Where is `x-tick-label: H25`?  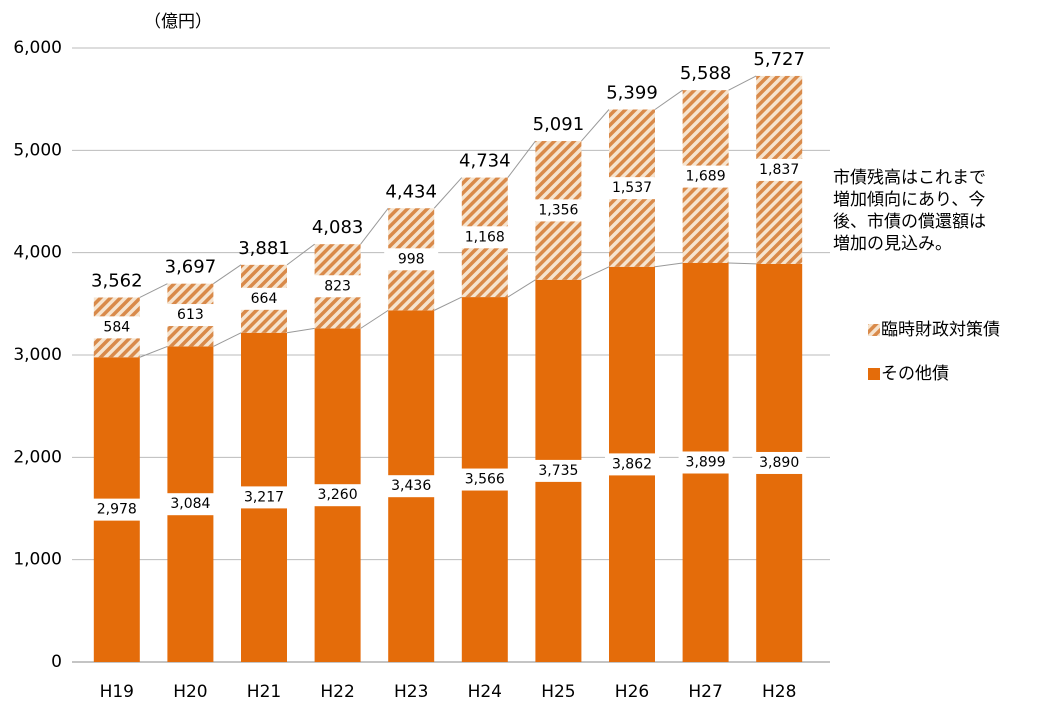 x-tick-label: H25 is located at coordinates (558, 692).